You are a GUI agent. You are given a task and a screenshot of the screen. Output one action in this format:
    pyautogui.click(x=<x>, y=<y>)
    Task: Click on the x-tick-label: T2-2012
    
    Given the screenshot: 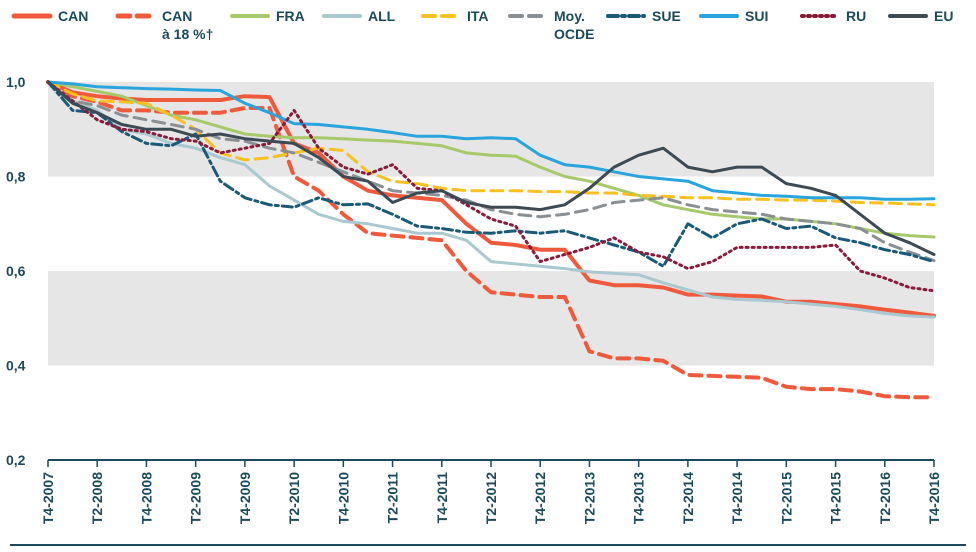 What is the action you would take?
    pyautogui.click(x=491, y=498)
    